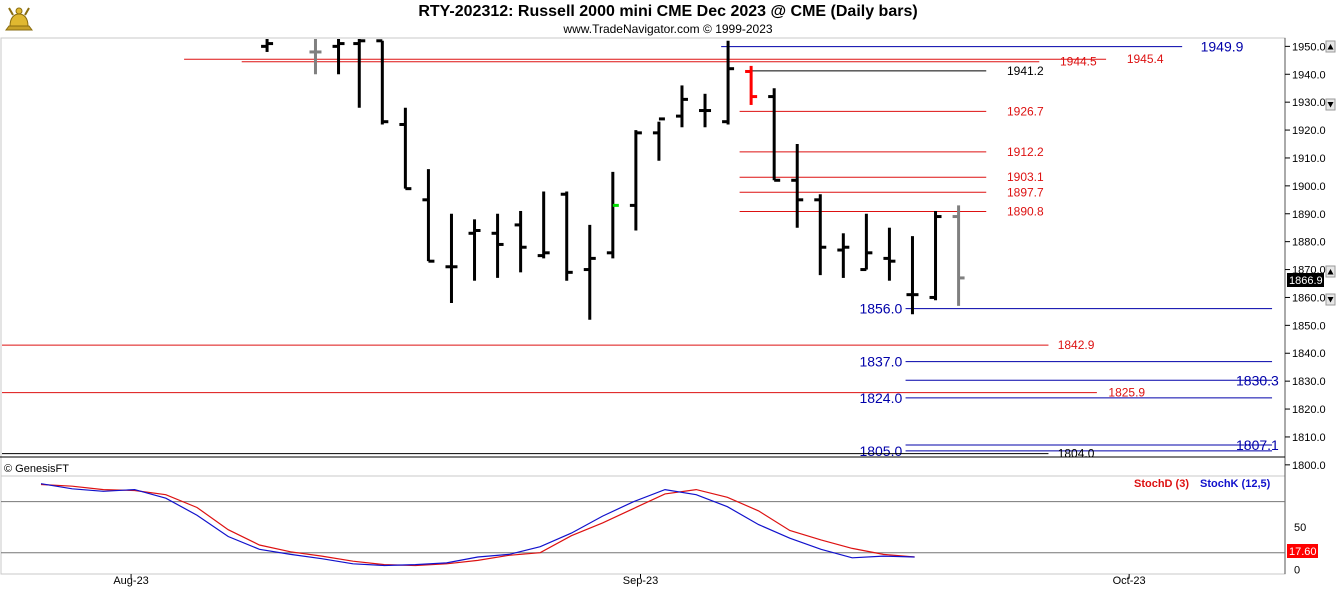 The height and width of the screenshot is (591, 1336). What do you see at coordinates (1309, 187) in the screenshot?
I see `y-tick-label: 1900.0` at bounding box center [1309, 187].